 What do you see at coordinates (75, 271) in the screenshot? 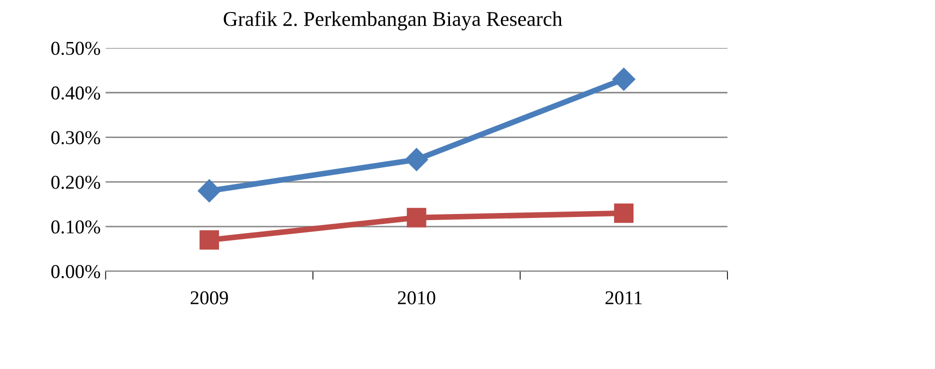
I see `y-tick-label: 0.00%` at bounding box center [75, 271].